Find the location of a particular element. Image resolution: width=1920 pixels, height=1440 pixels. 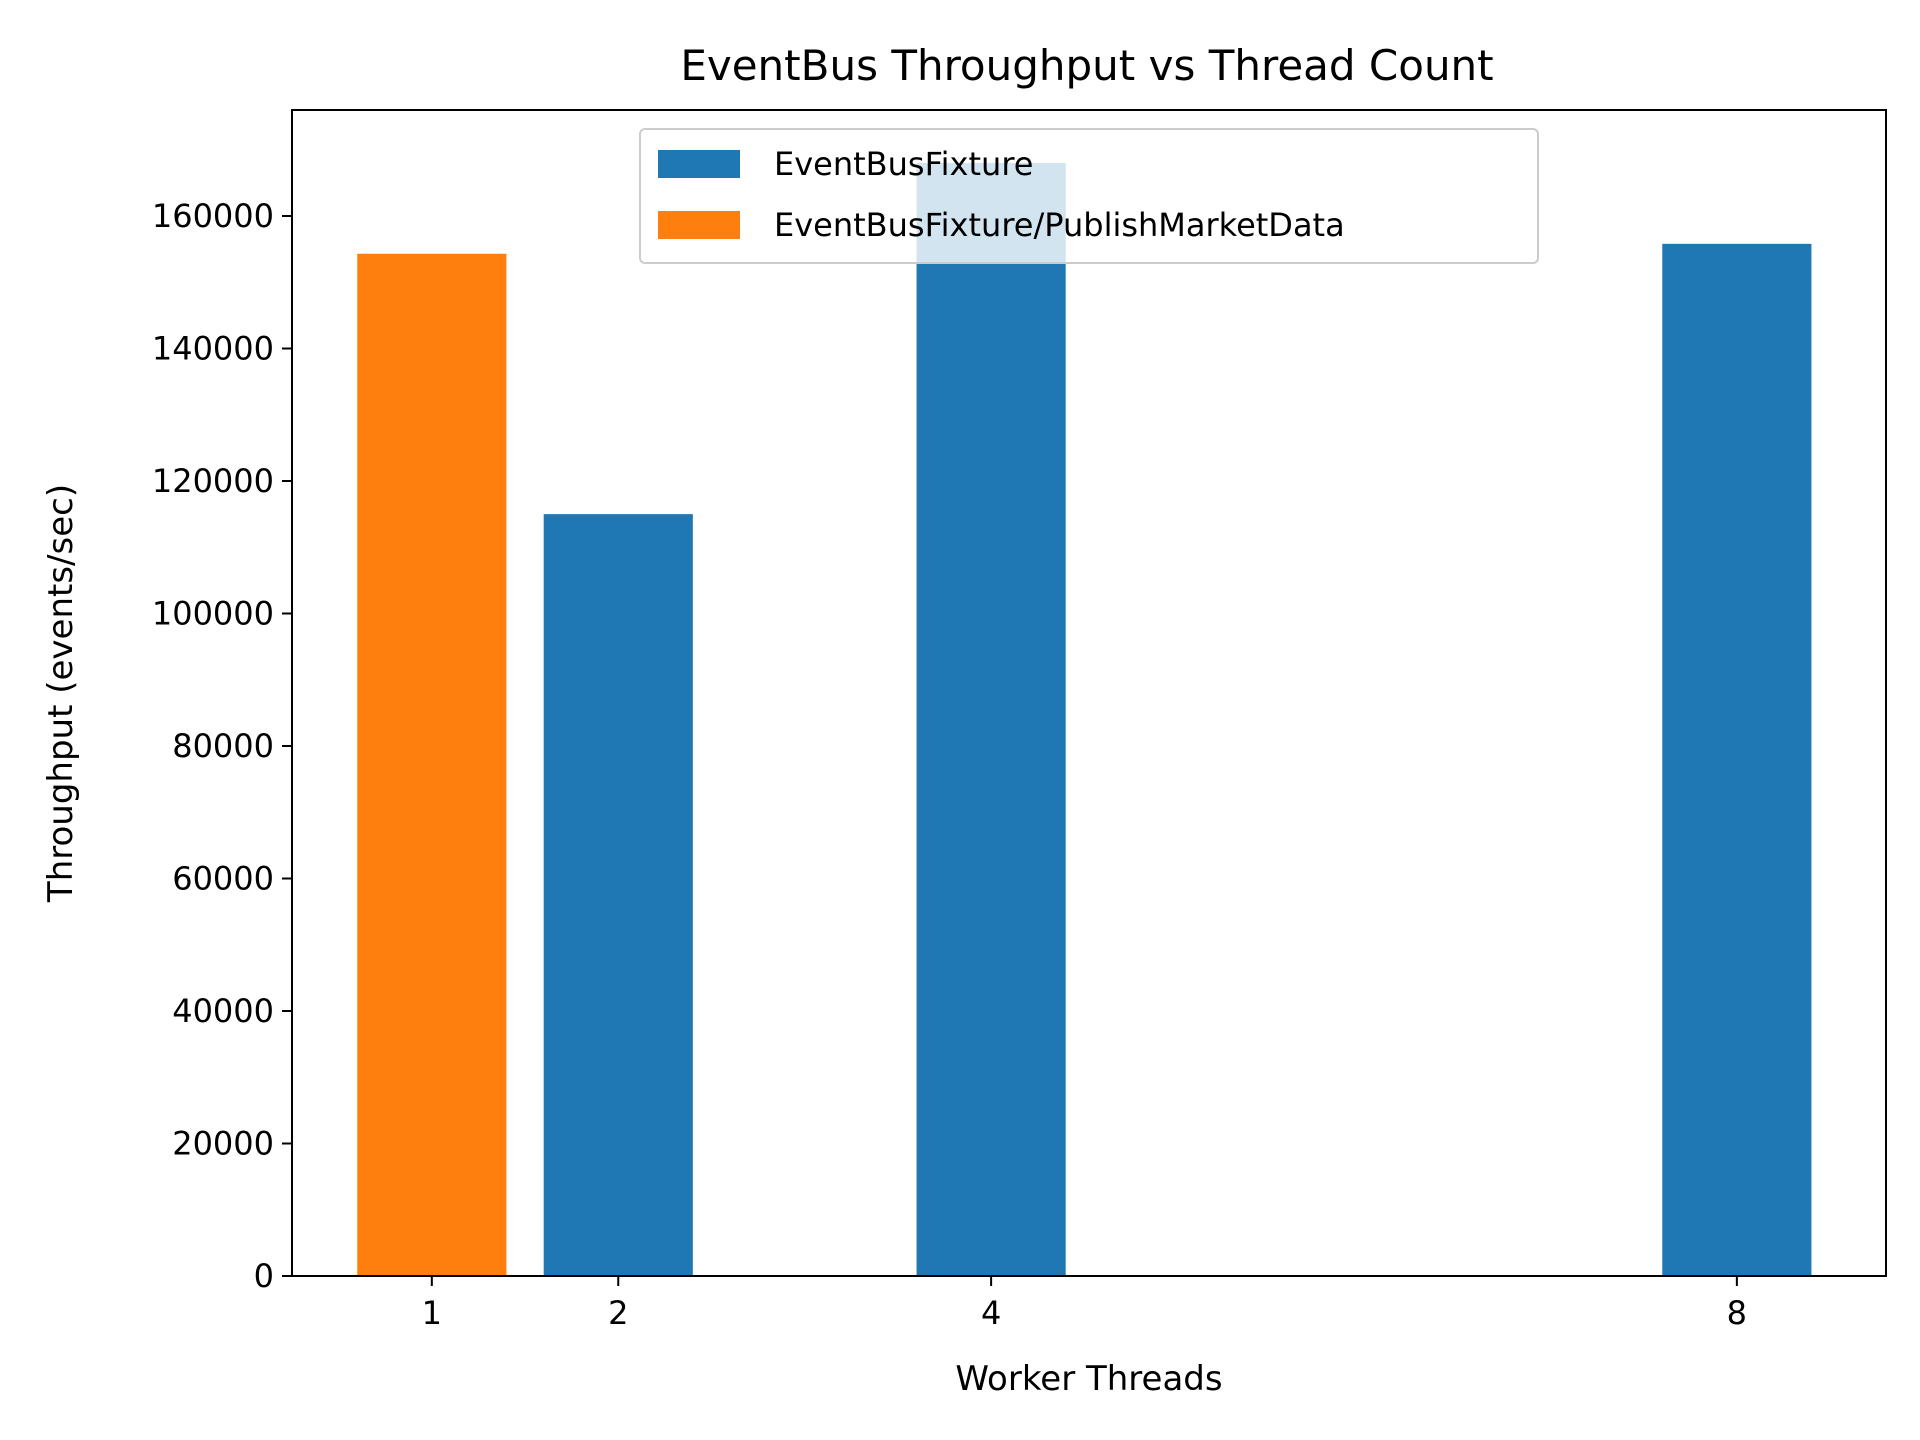

y-tick-label: 20000 is located at coordinates (223, 1144).